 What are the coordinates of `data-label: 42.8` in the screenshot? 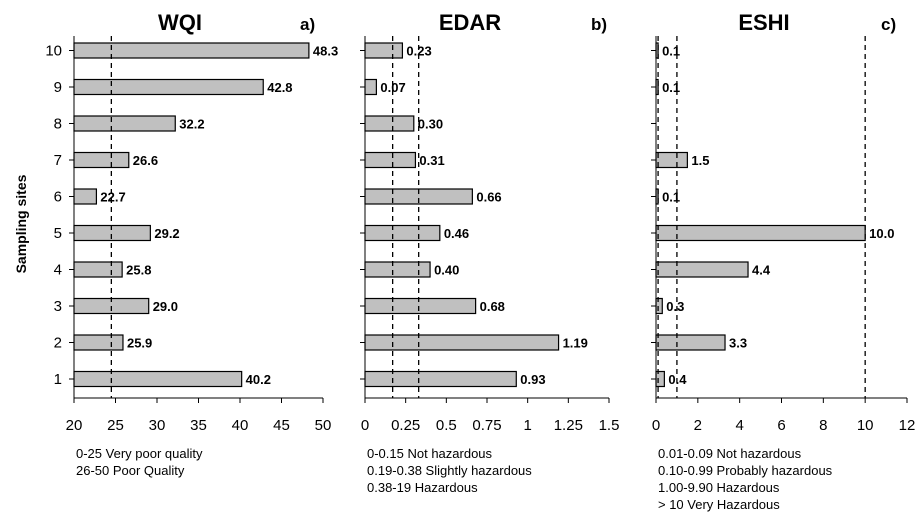 It's located at (279, 87).